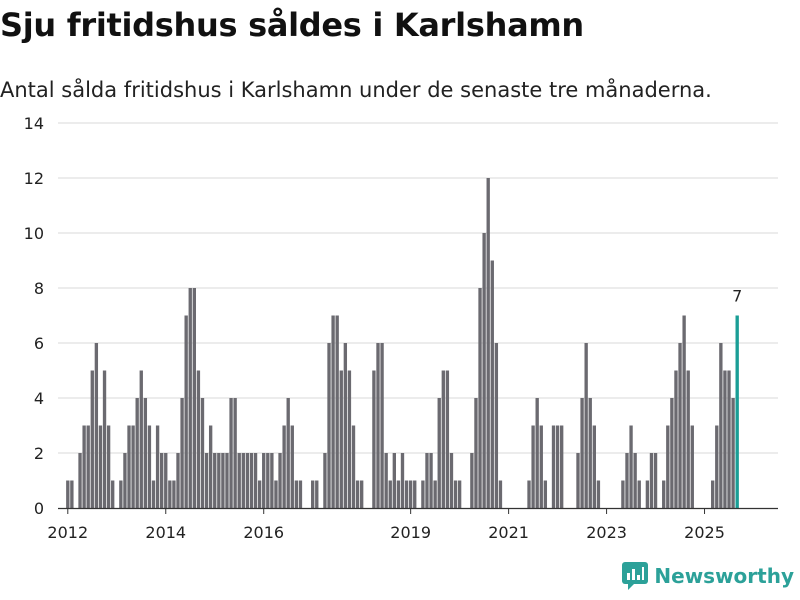  What do you see at coordinates (635, 576) in the screenshot?
I see `newsworthy-logo-icon` at bounding box center [635, 576].